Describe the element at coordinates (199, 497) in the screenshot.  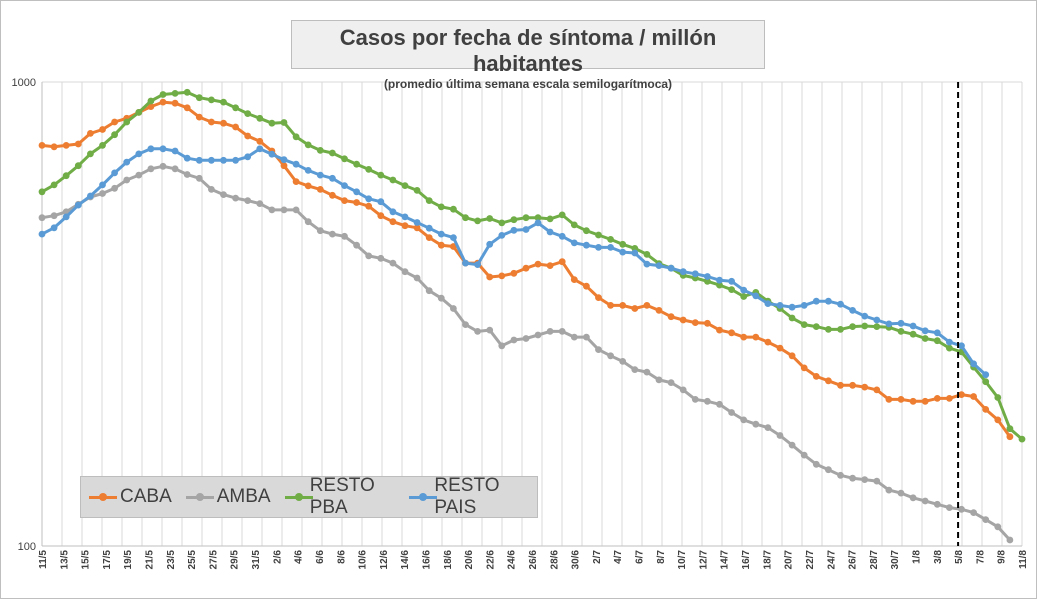
I see `legend-swatch-amba` at that location.